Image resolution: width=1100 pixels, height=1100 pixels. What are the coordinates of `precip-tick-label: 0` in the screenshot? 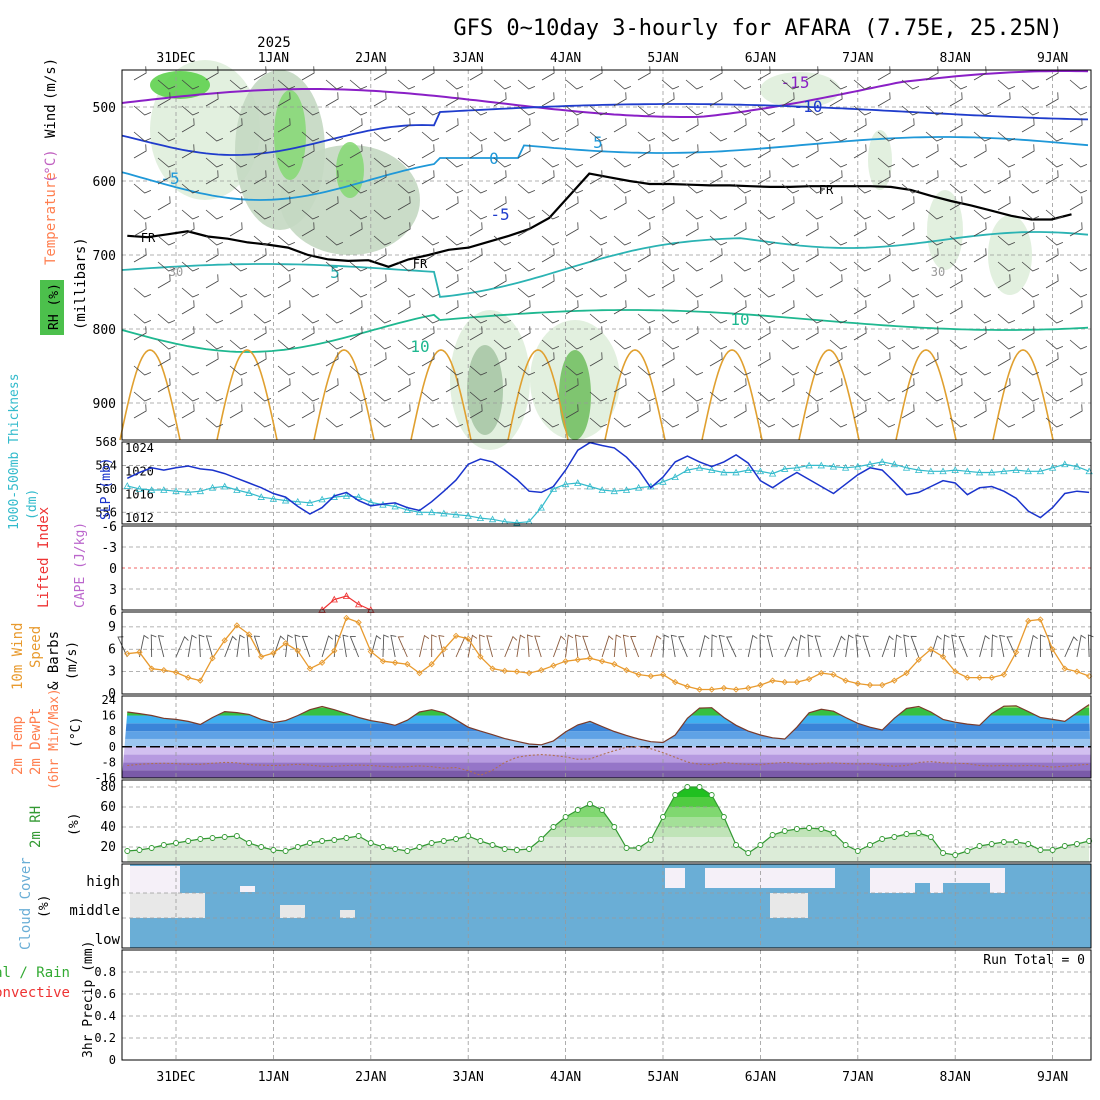 It's located at (112, 1060).